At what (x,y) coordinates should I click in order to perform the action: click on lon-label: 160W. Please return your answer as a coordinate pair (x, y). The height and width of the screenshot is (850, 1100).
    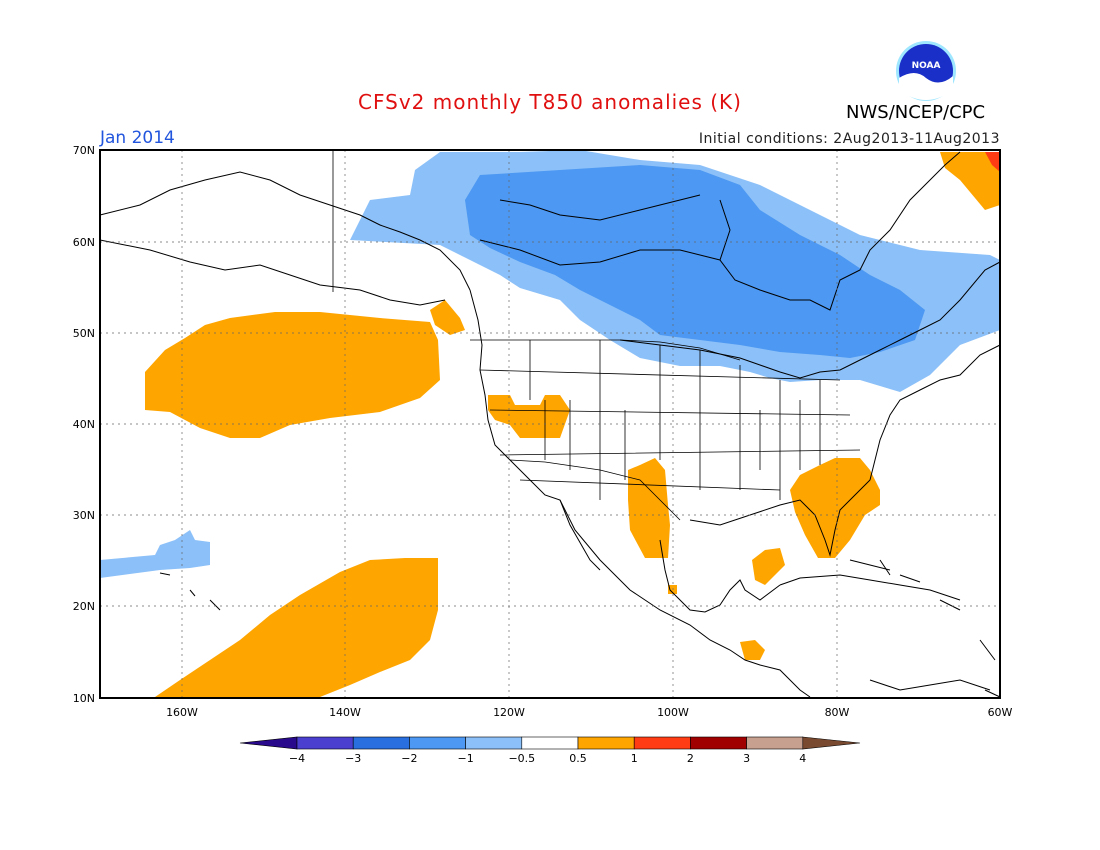
    Looking at the image, I should click on (182, 712).